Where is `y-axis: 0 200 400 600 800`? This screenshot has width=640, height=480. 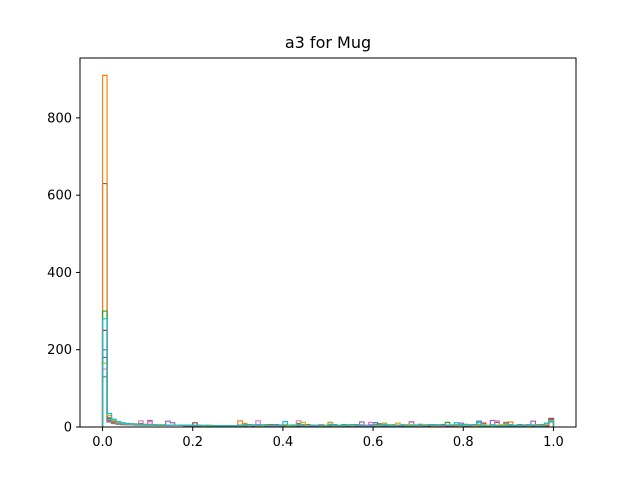 y-axis: 0 200 400 600 800 is located at coordinates (63, 273).